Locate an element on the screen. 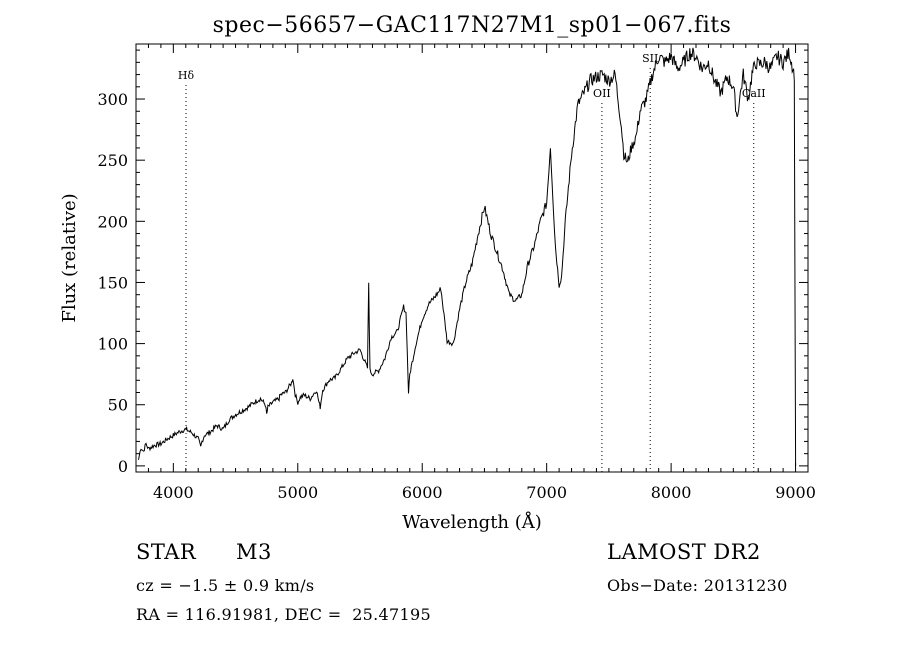  y-axis-label: Flux (relative) is located at coordinates (69, 257).